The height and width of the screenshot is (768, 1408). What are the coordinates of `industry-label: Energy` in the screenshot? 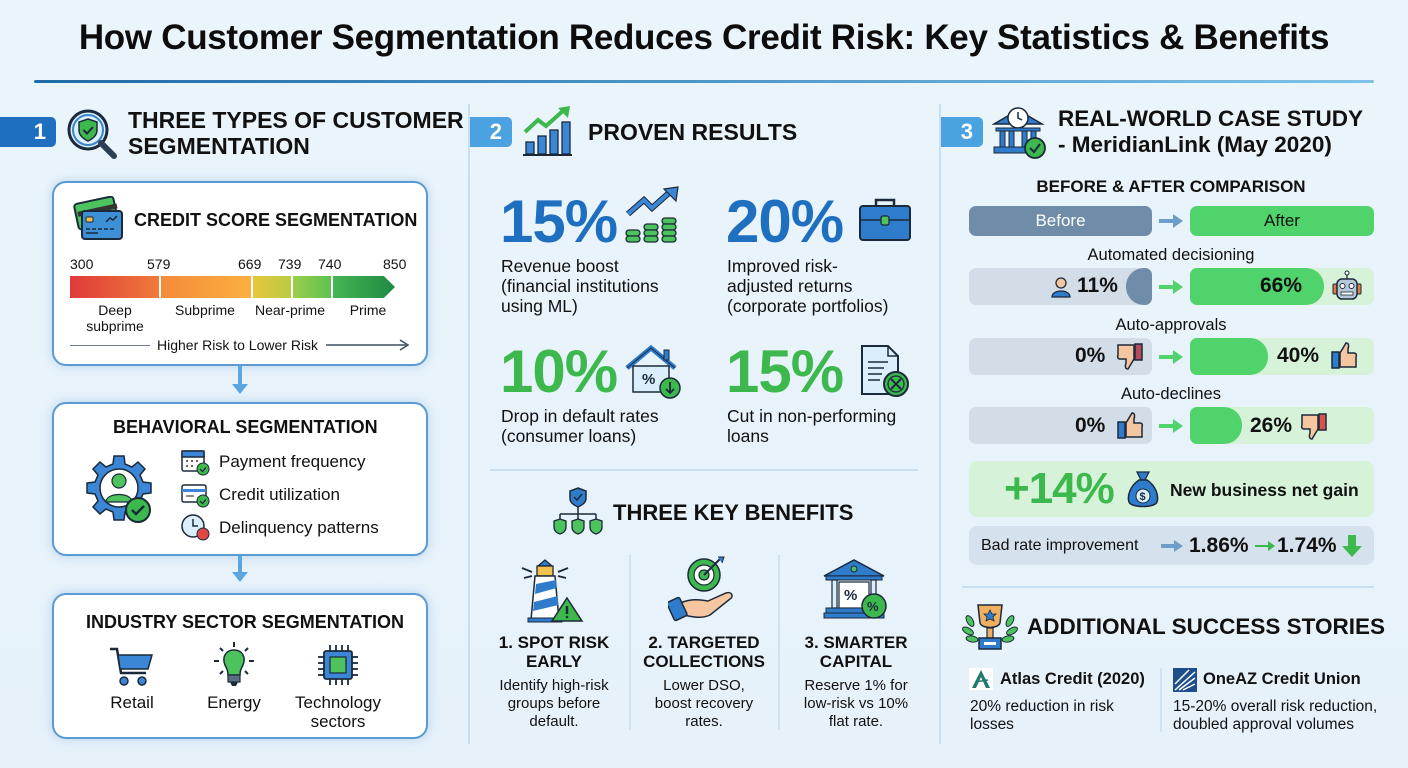 It's located at (234, 702).